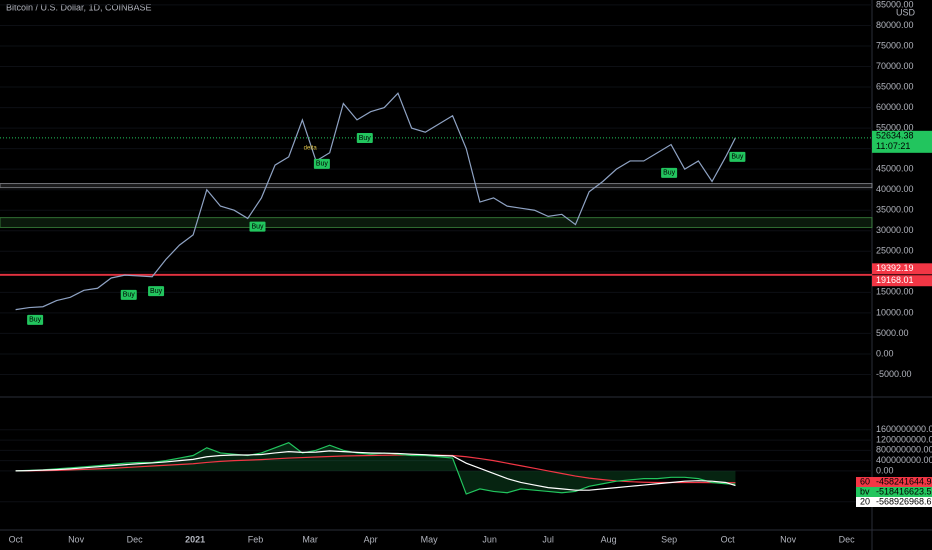 Image resolution: width=932 pixels, height=550 pixels. Describe the element at coordinates (669, 539) in the screenshot. I see `x-tick-label: Sep` at that location.